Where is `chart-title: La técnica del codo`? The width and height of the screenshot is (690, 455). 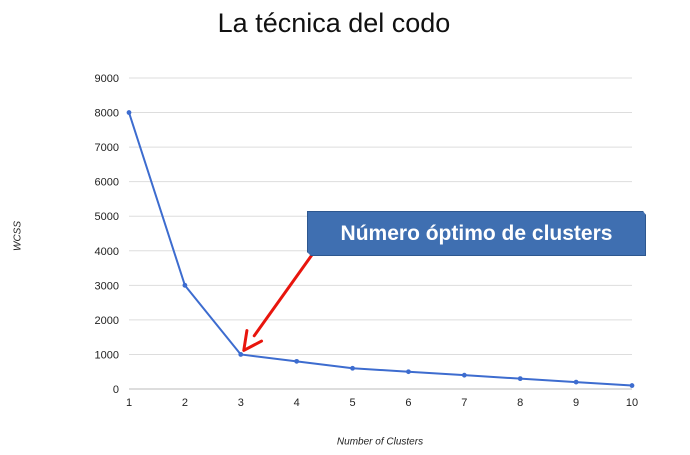
chart-title: La técnica del codo is located at coordinates (334, 23).